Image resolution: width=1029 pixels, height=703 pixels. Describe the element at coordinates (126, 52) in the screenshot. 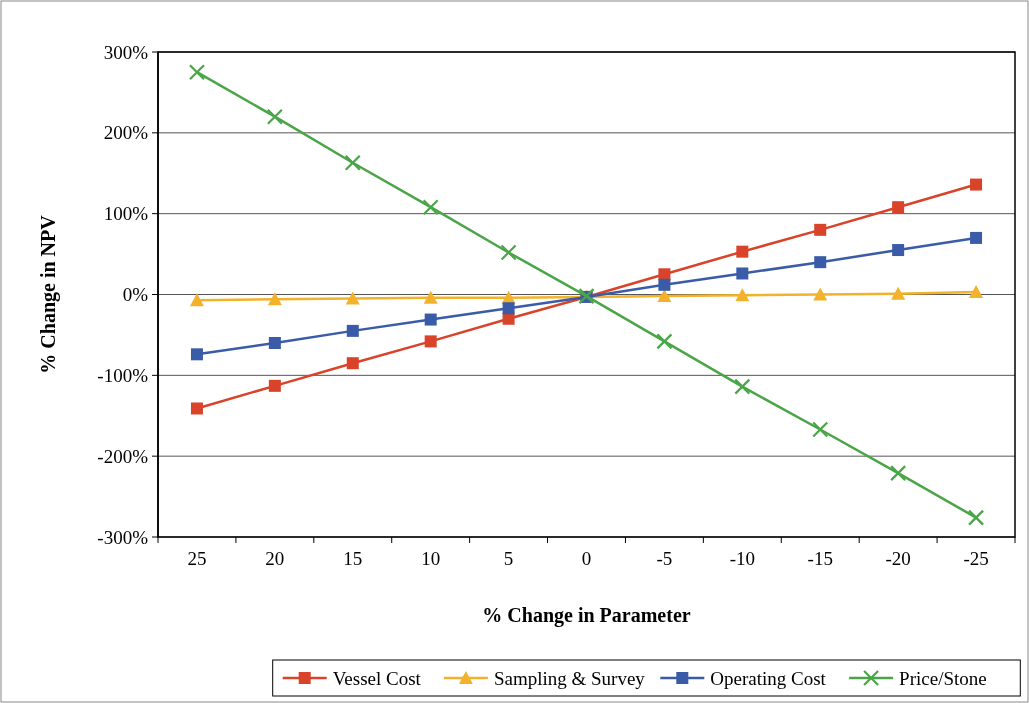

I see `y-tick-label: 300%` at that location.